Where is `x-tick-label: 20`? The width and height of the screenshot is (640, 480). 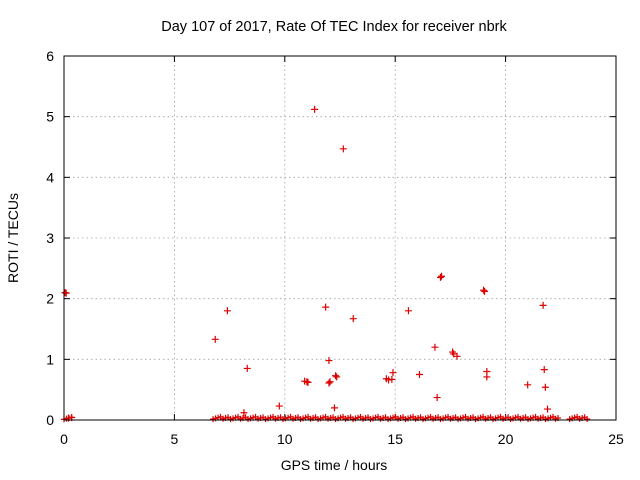
x-tick-label: 20 is located at coordinates (506, 439).